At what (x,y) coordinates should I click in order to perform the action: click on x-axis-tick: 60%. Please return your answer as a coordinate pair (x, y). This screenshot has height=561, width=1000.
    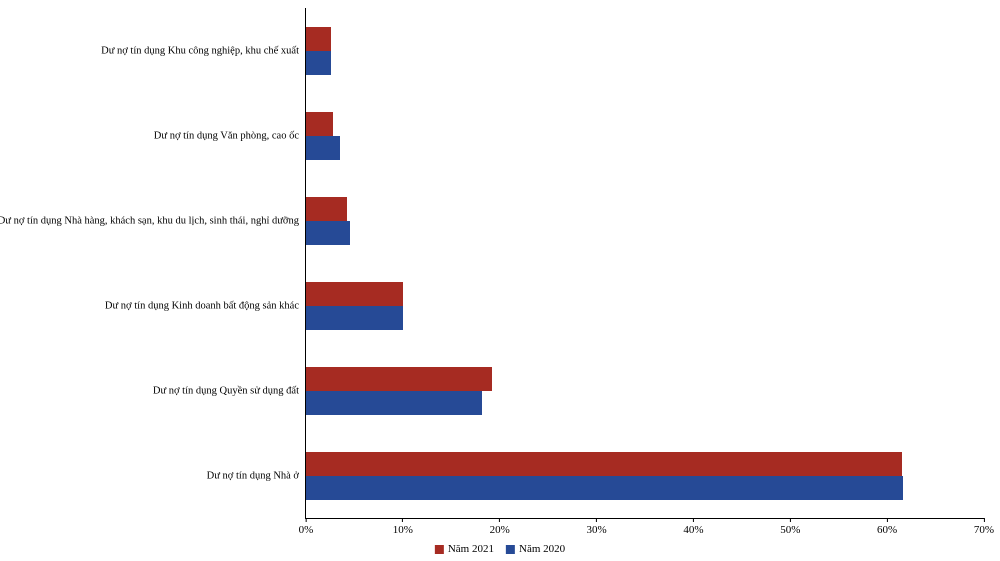
    Looking at the image, I should click on (887, 527).